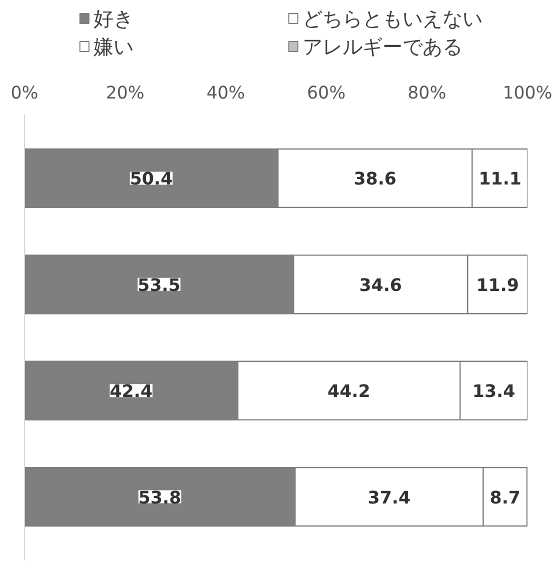  Describe the element at coordinates (114, 18) in the screenshot. I see `legend-label: 好き` at that location.